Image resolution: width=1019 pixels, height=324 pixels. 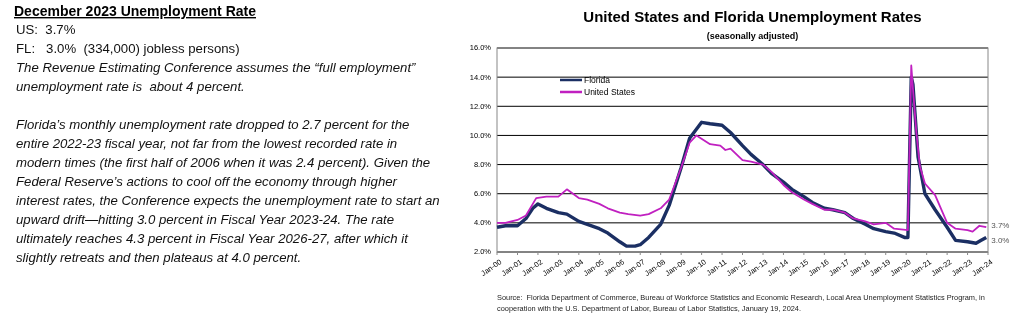 I want to click on legend-label: United States, so click(x=610, y=91).